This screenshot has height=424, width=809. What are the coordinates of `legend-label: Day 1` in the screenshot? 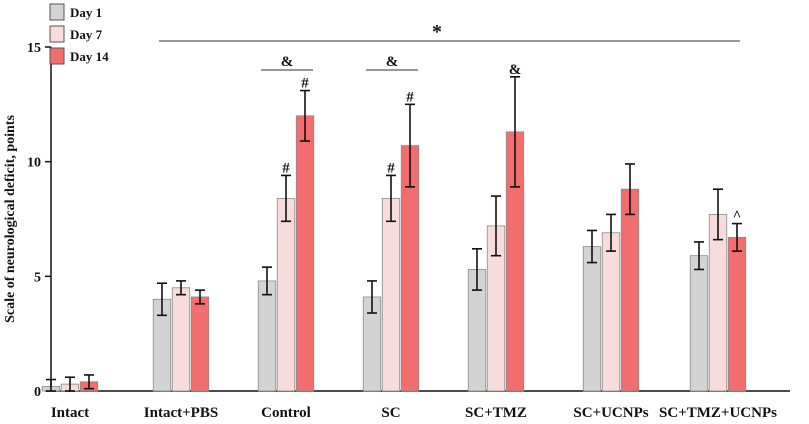 It's located at (86, 12).